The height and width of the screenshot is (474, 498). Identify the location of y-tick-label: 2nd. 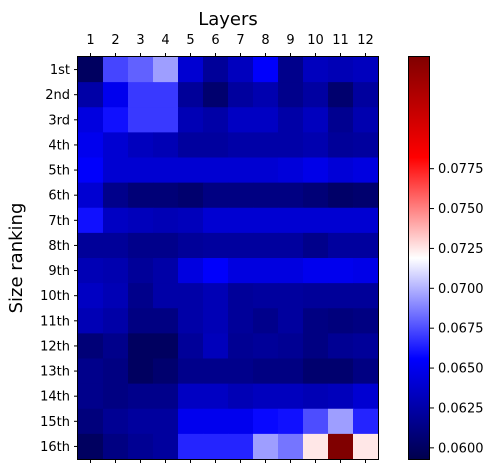
(57, 95).